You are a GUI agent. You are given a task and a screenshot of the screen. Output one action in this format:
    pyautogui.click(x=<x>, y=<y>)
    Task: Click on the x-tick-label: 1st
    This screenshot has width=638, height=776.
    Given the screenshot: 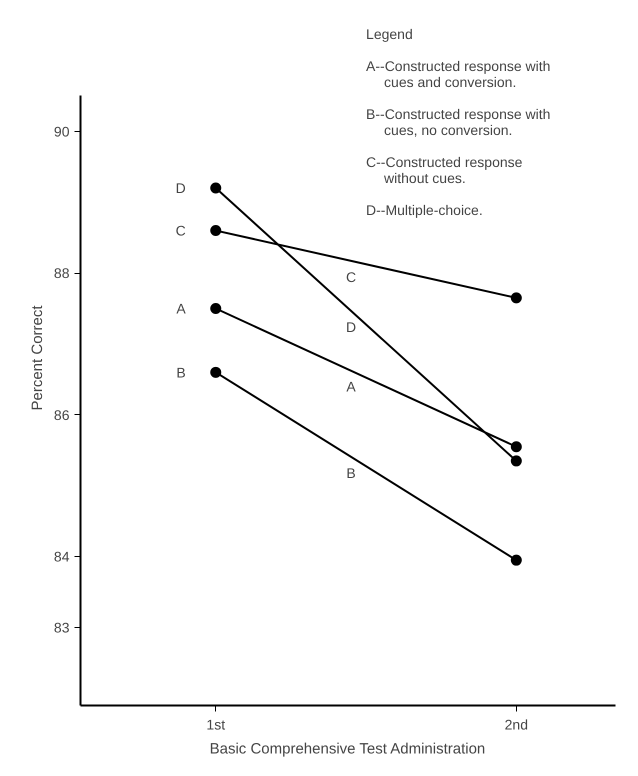 What is the action you would take?
    pyautogui.click(x=216, y=724)
    